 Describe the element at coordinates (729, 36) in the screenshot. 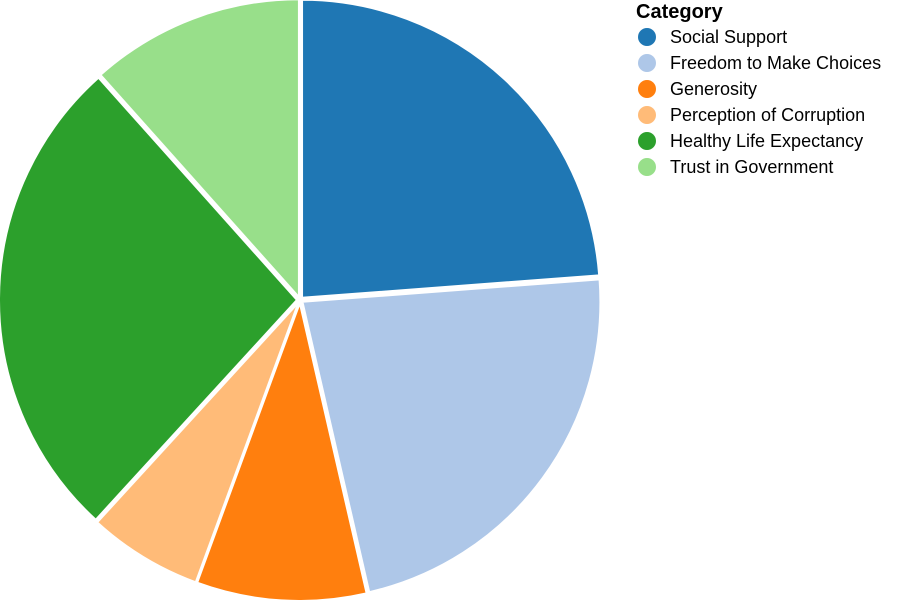

I see `legend-label: Social Support` at that location.